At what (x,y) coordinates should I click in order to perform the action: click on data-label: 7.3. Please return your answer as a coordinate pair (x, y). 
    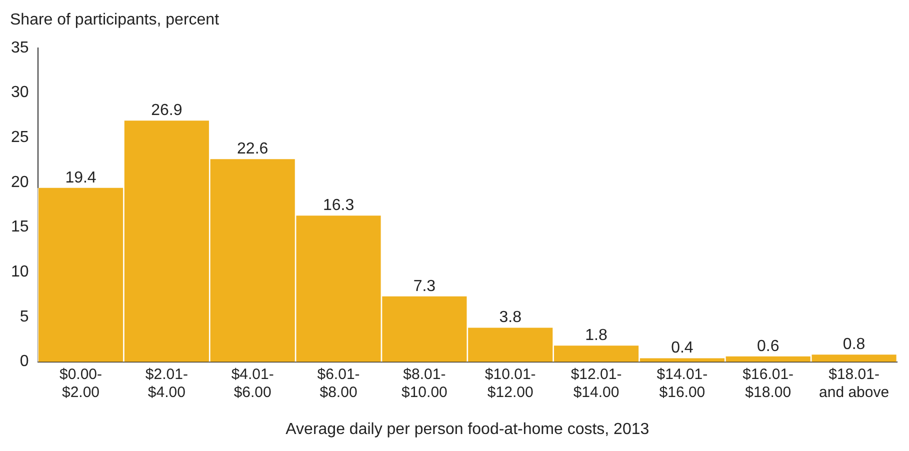
    Looking at the image, I should click on (424, 286).